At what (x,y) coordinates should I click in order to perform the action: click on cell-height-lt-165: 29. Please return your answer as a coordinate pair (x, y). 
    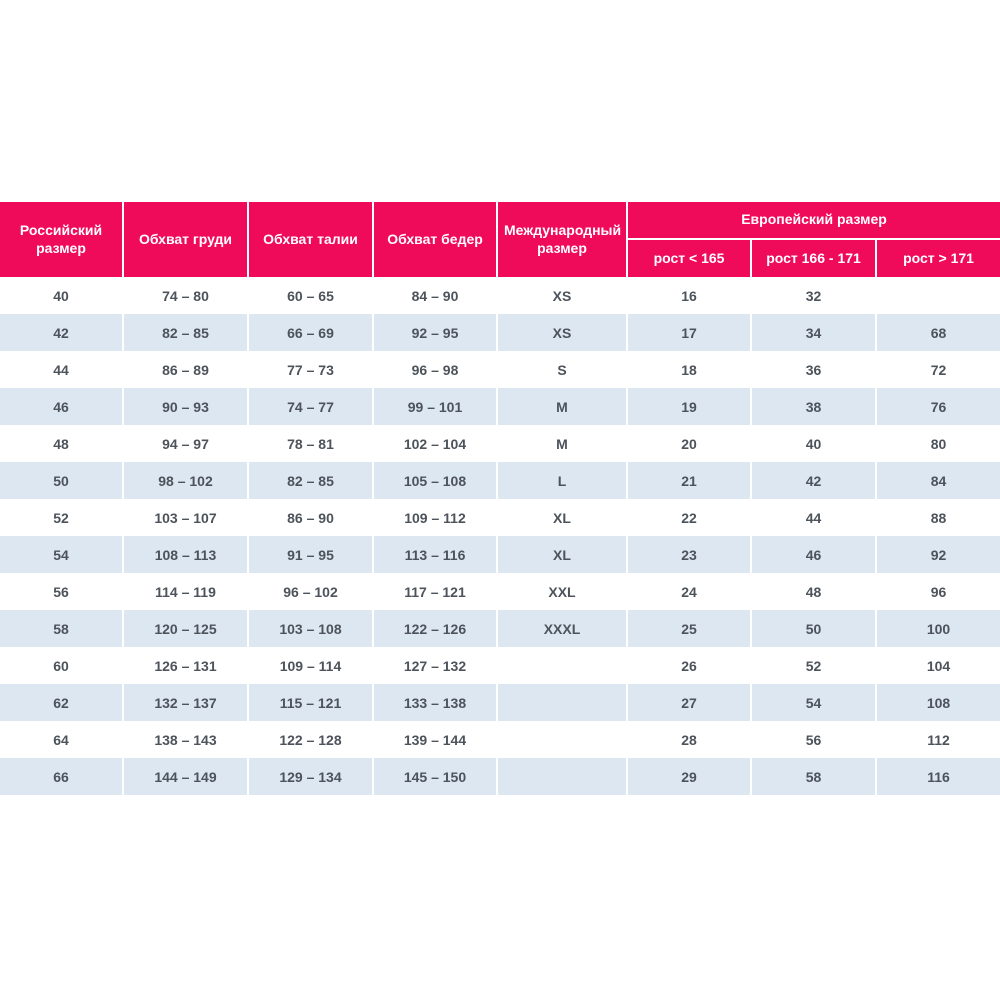
    Looking at the image, I should click on (690, 776).